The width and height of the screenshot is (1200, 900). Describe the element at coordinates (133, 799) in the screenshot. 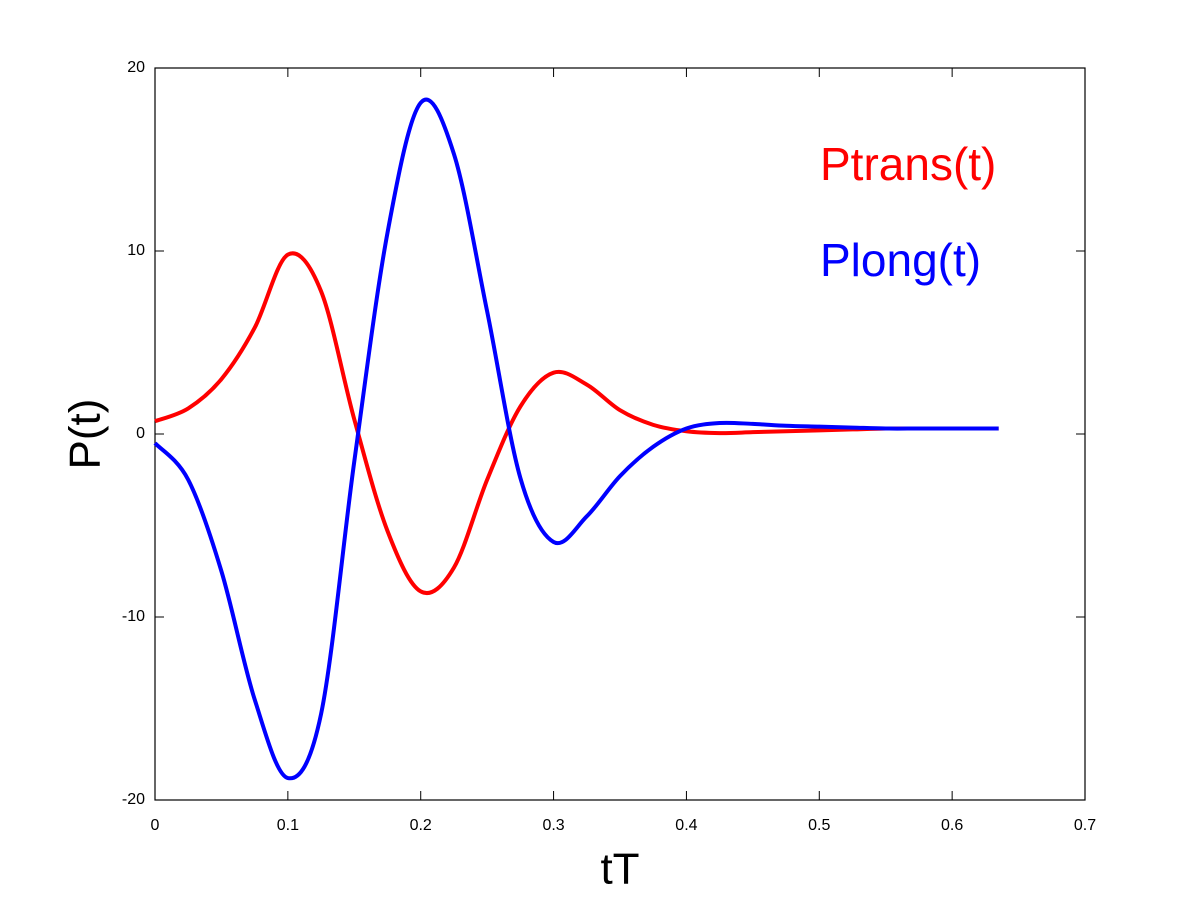

I see `y-tick-label: -20` at that location.